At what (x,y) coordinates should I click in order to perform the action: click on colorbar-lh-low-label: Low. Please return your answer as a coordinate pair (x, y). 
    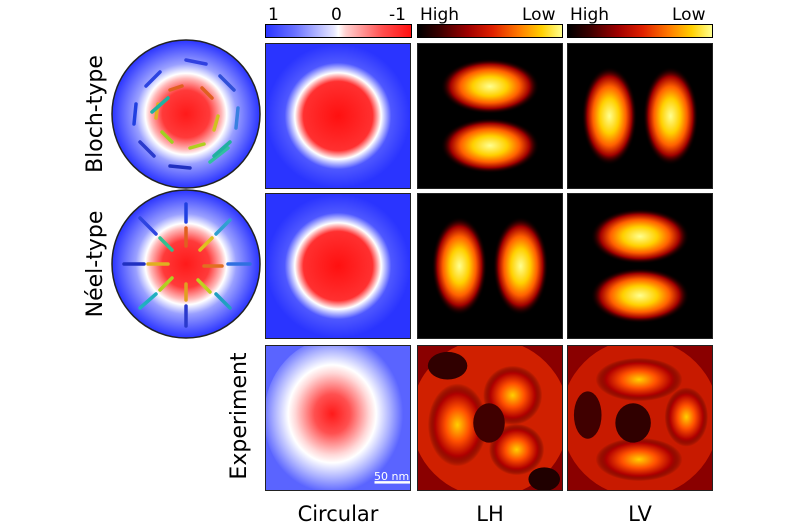
    Looking at the image, I should click on (539, 15).